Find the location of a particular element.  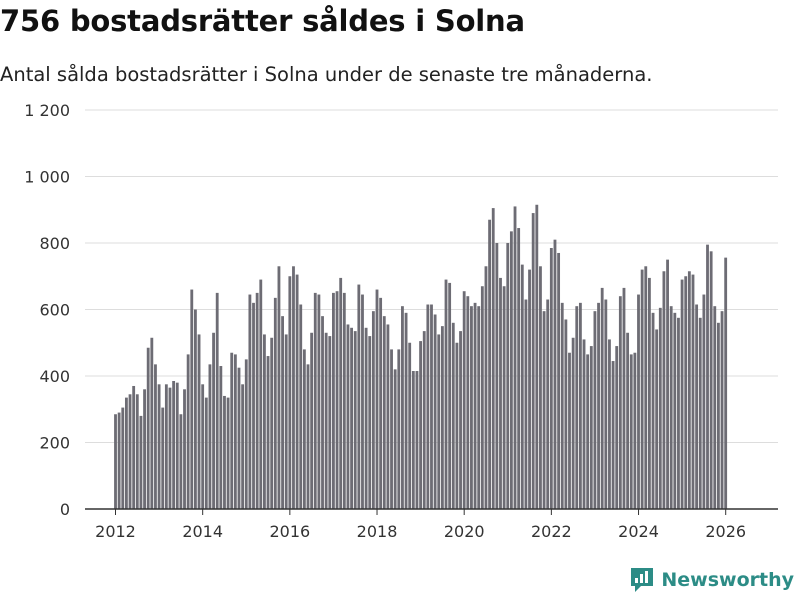

y-tick-label: 1 000 is located at coordinates (47, 177).